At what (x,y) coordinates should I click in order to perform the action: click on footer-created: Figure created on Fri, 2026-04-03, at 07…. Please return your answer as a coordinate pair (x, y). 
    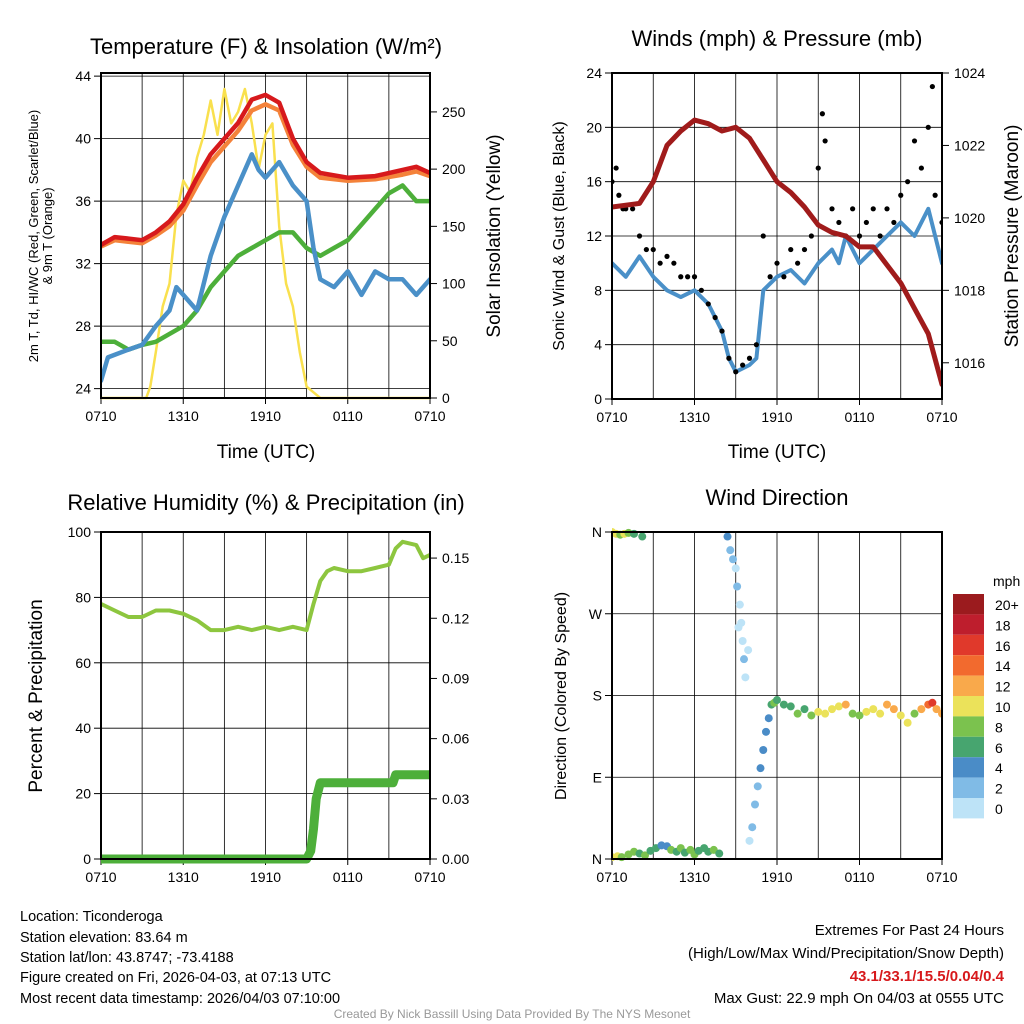
    Looking at the image, I should click on (175, 978).